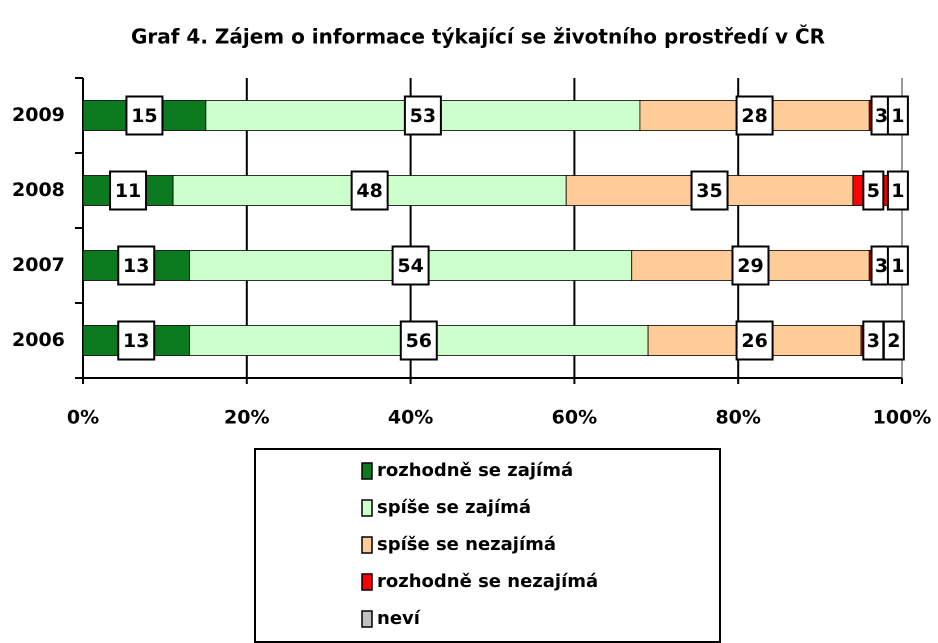 The image size is (938, 643). What do you see at coordinates (38, 340) in the screenshot?
I see `y-tick-label: 2006` at bounding box center [38, 340].